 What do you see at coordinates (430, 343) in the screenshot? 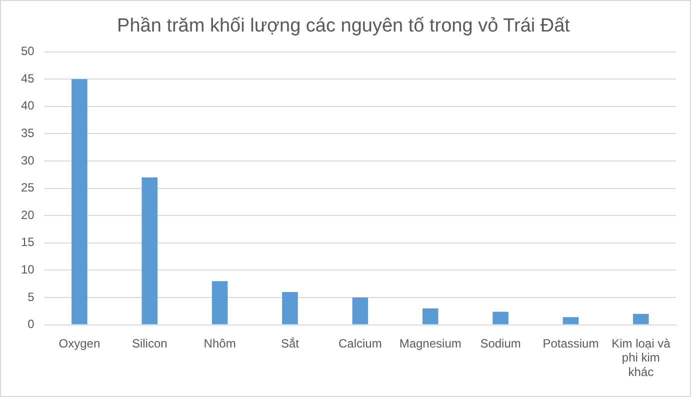
I see `x-tick-label: Magnesium` at bounding box center [430, 343].